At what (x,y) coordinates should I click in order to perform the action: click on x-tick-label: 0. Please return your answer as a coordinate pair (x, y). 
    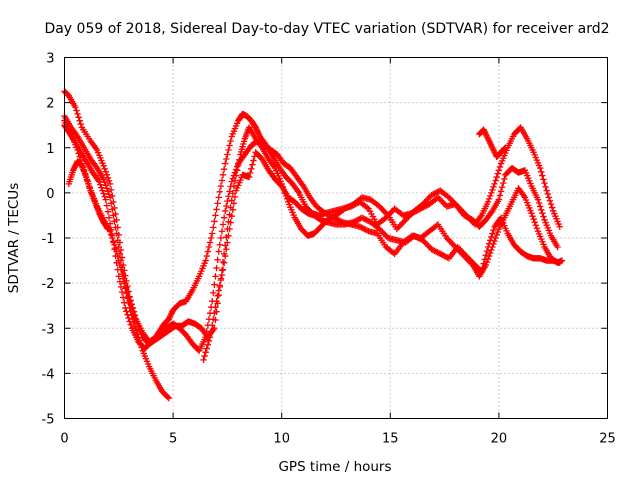
    Looking at the image, I should click on (64, 439).